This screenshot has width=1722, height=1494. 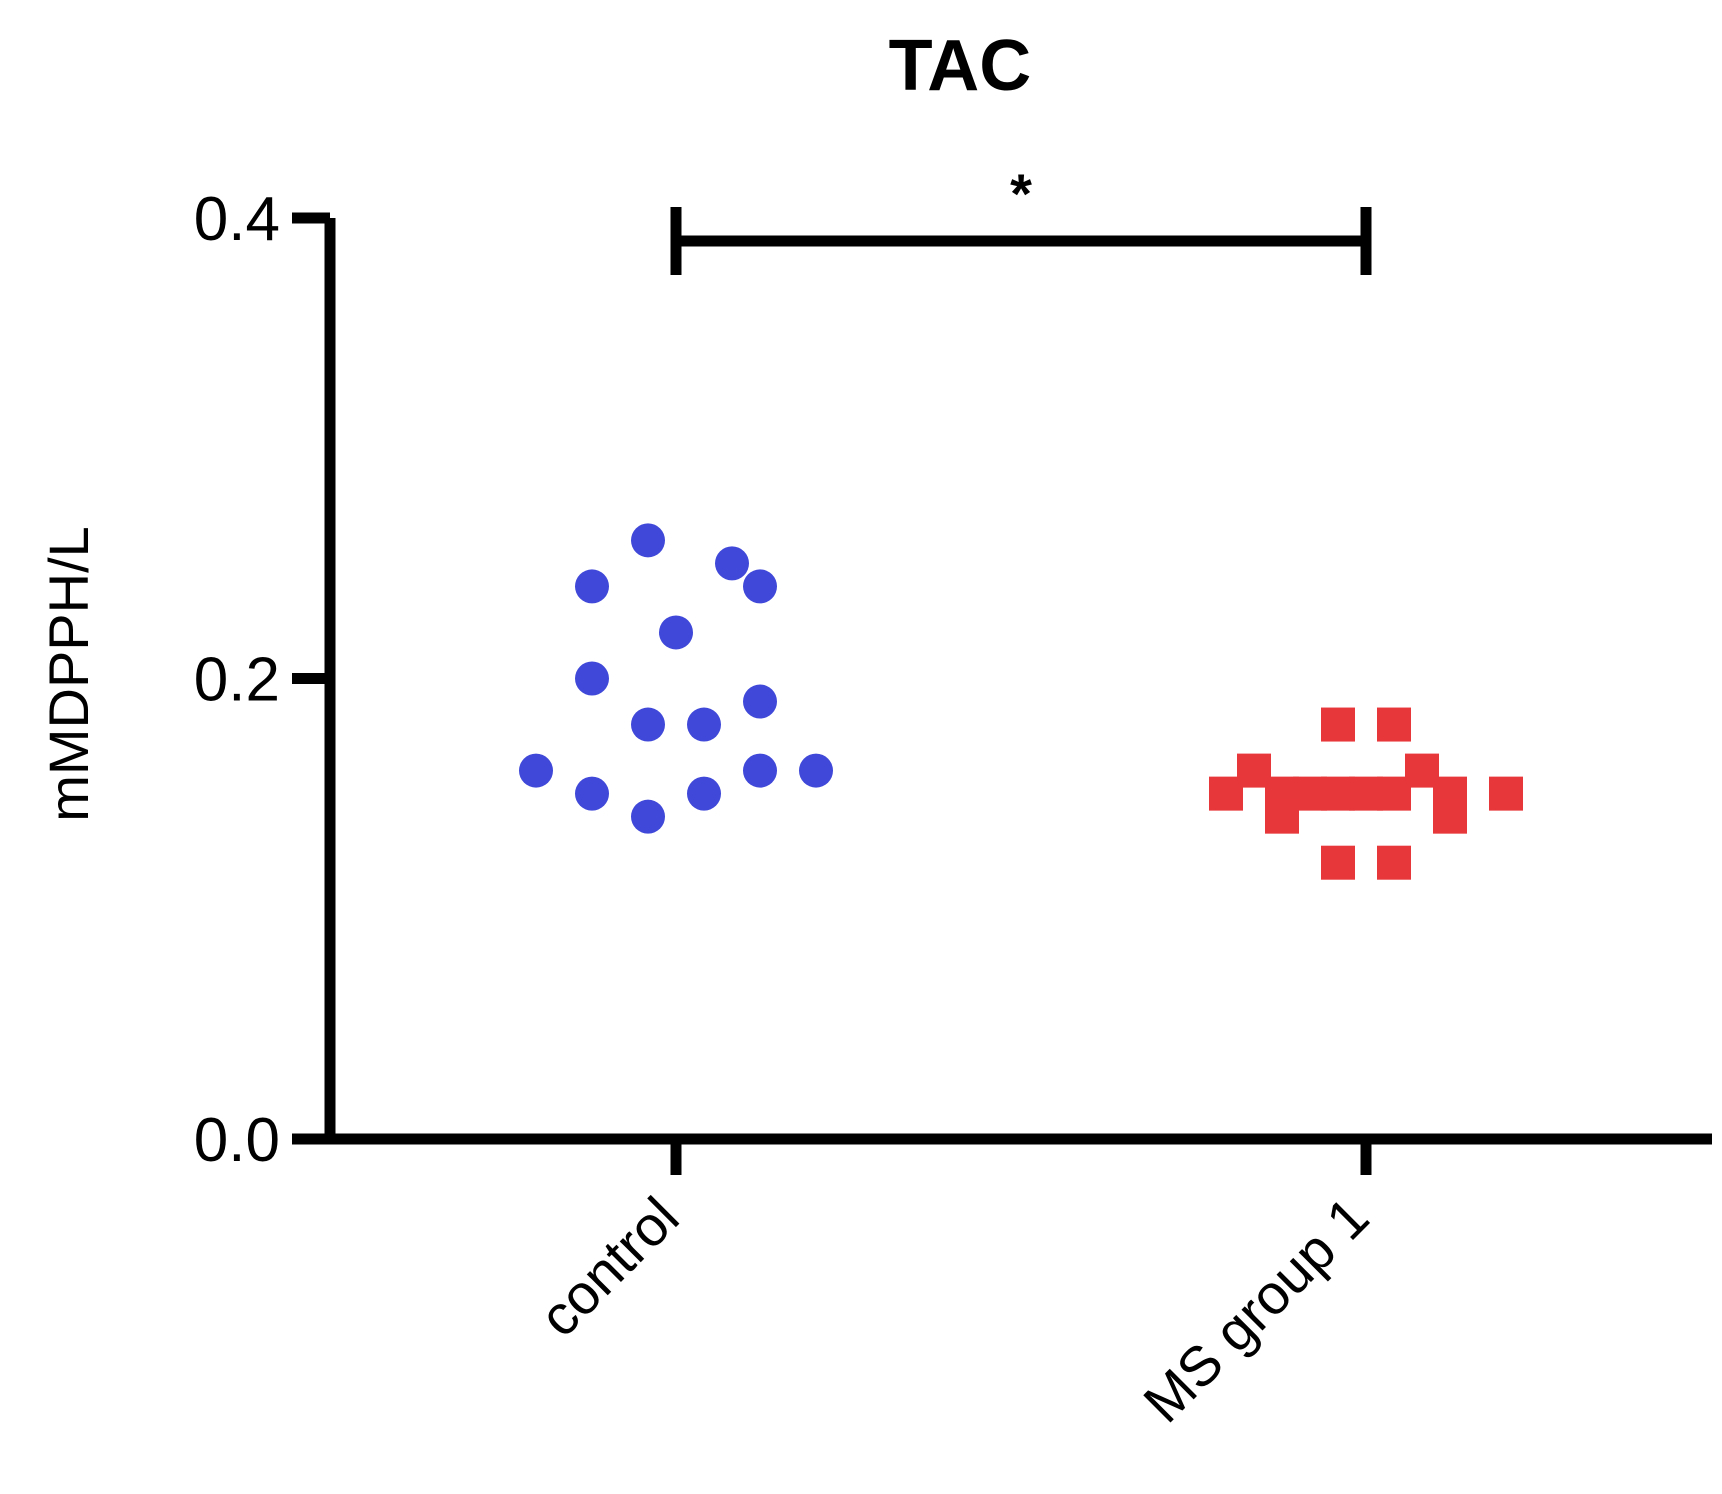 I want to click on y-tick-label: 0.2, so click(x=237, y=680).